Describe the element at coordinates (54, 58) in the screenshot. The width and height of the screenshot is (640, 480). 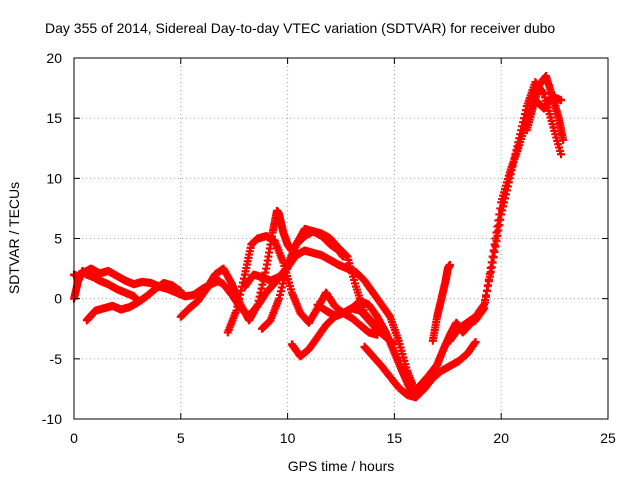
I see `y-tick-label: 20` at that location.